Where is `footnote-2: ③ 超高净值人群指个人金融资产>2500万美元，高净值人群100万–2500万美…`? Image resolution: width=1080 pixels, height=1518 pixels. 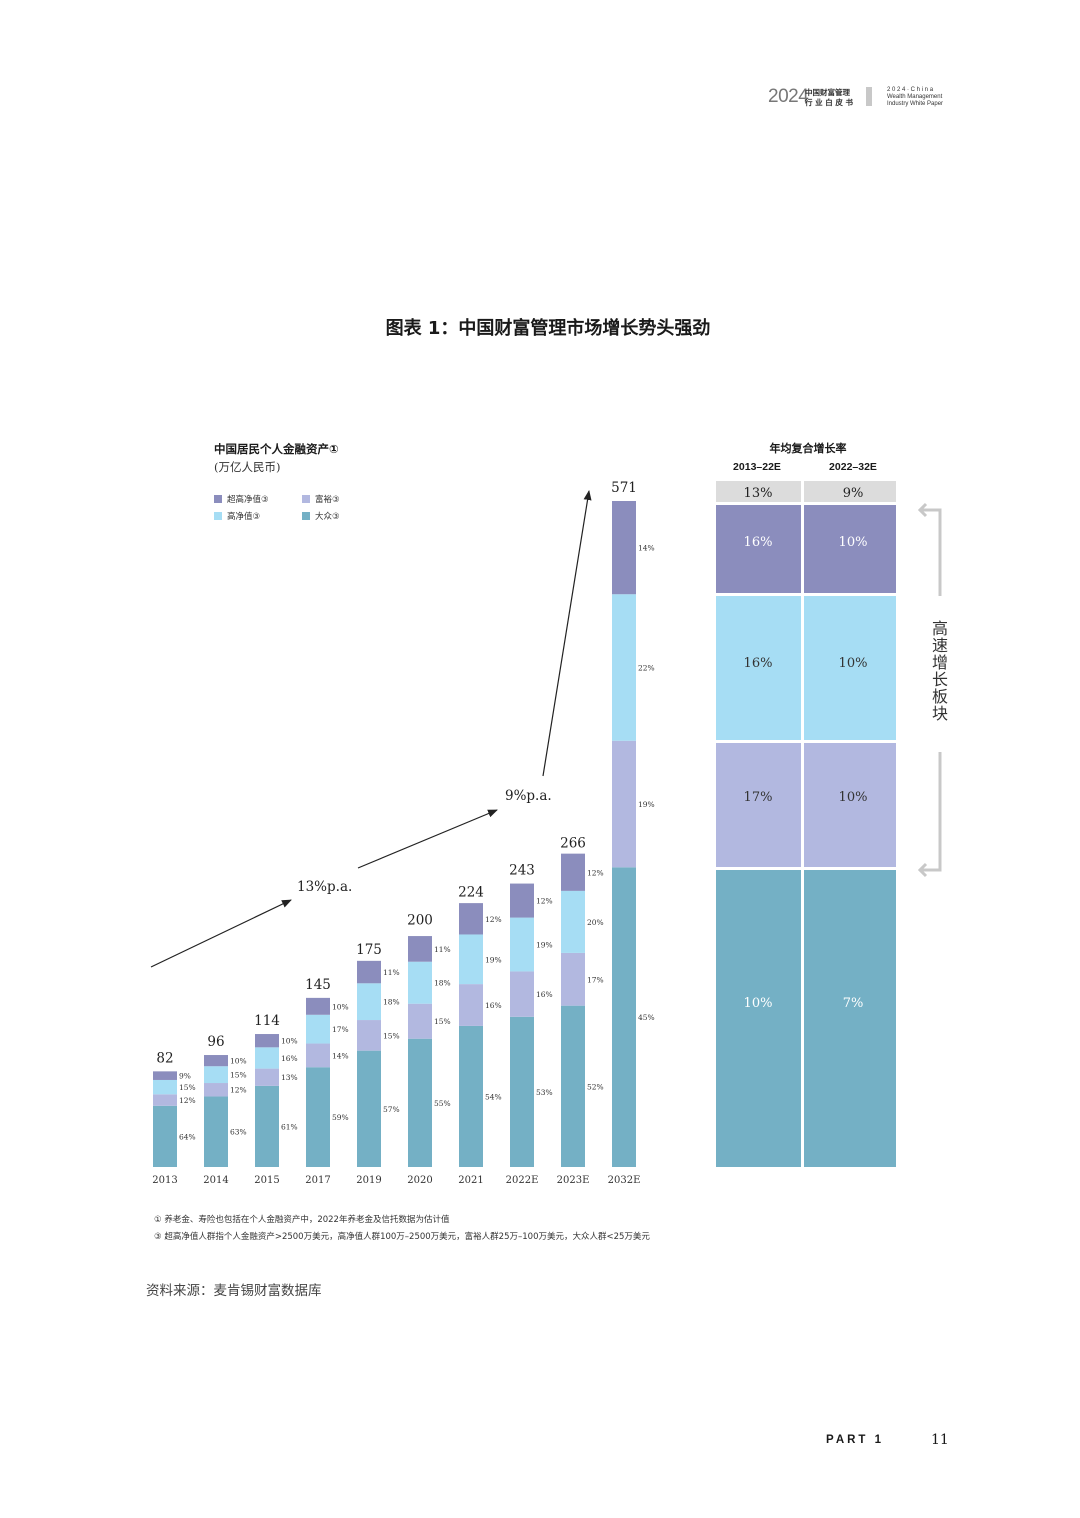 footnote-2: ③ 超高净值人群指个人金融资产>2500万美元，高净值人群100万–2500万美… is located at coordinates (402, 1237).